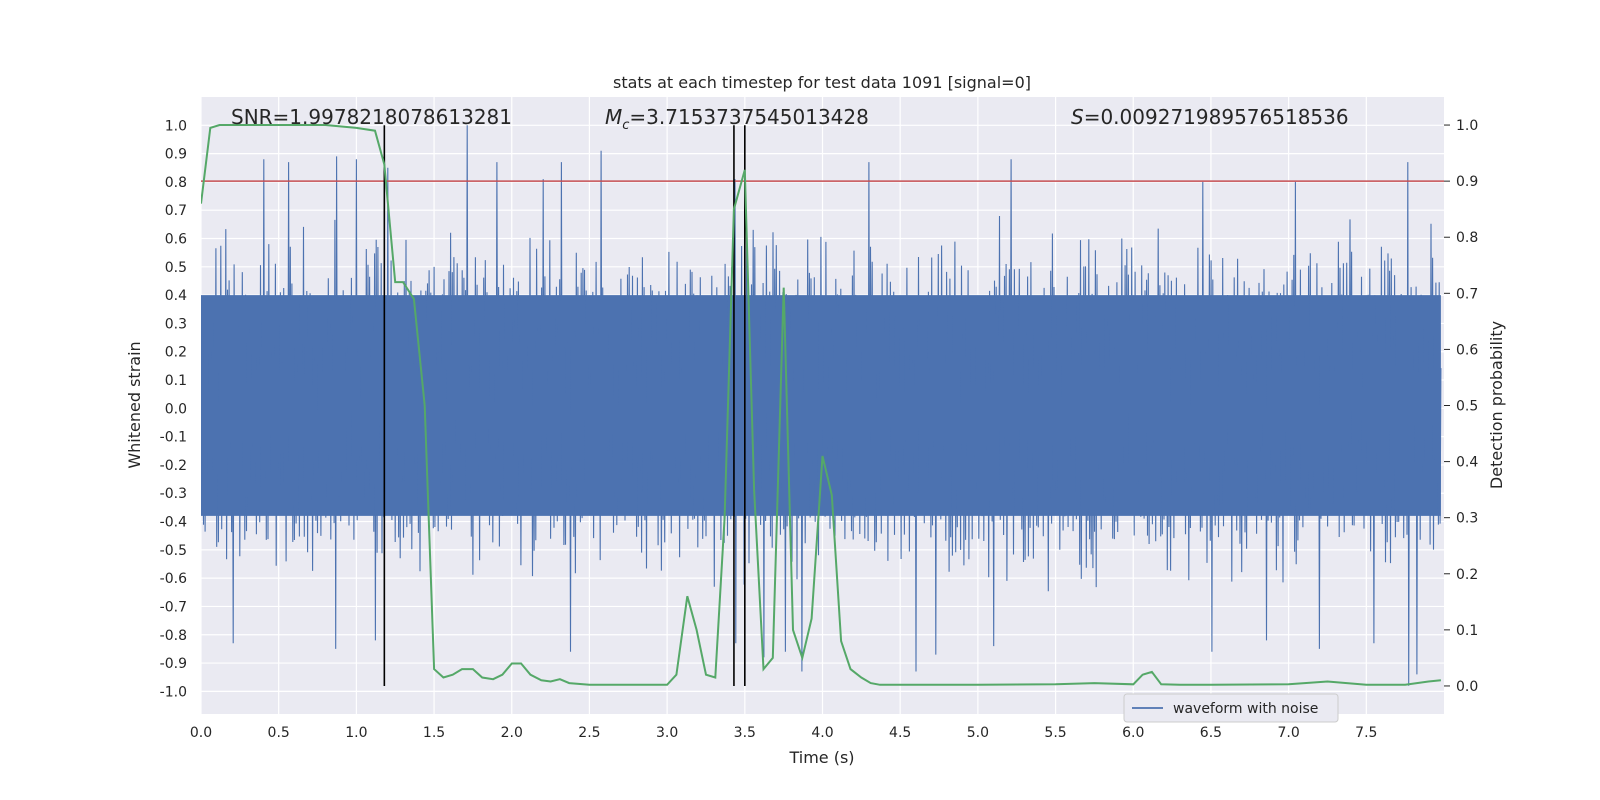 The width and height of the screenshot is (1600, 800). Describe the element at coordinates (822, 733) in the screenshot. I see `x-tick-label: 4.0` at that location.